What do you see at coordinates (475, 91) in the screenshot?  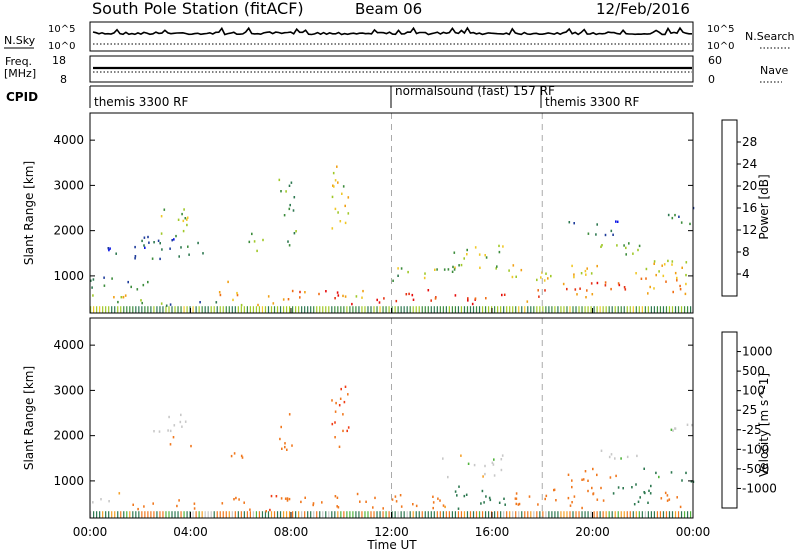 I see `cpid-segment-2: normalsound (fast) 157 RF` at bounding box center [475, 91].